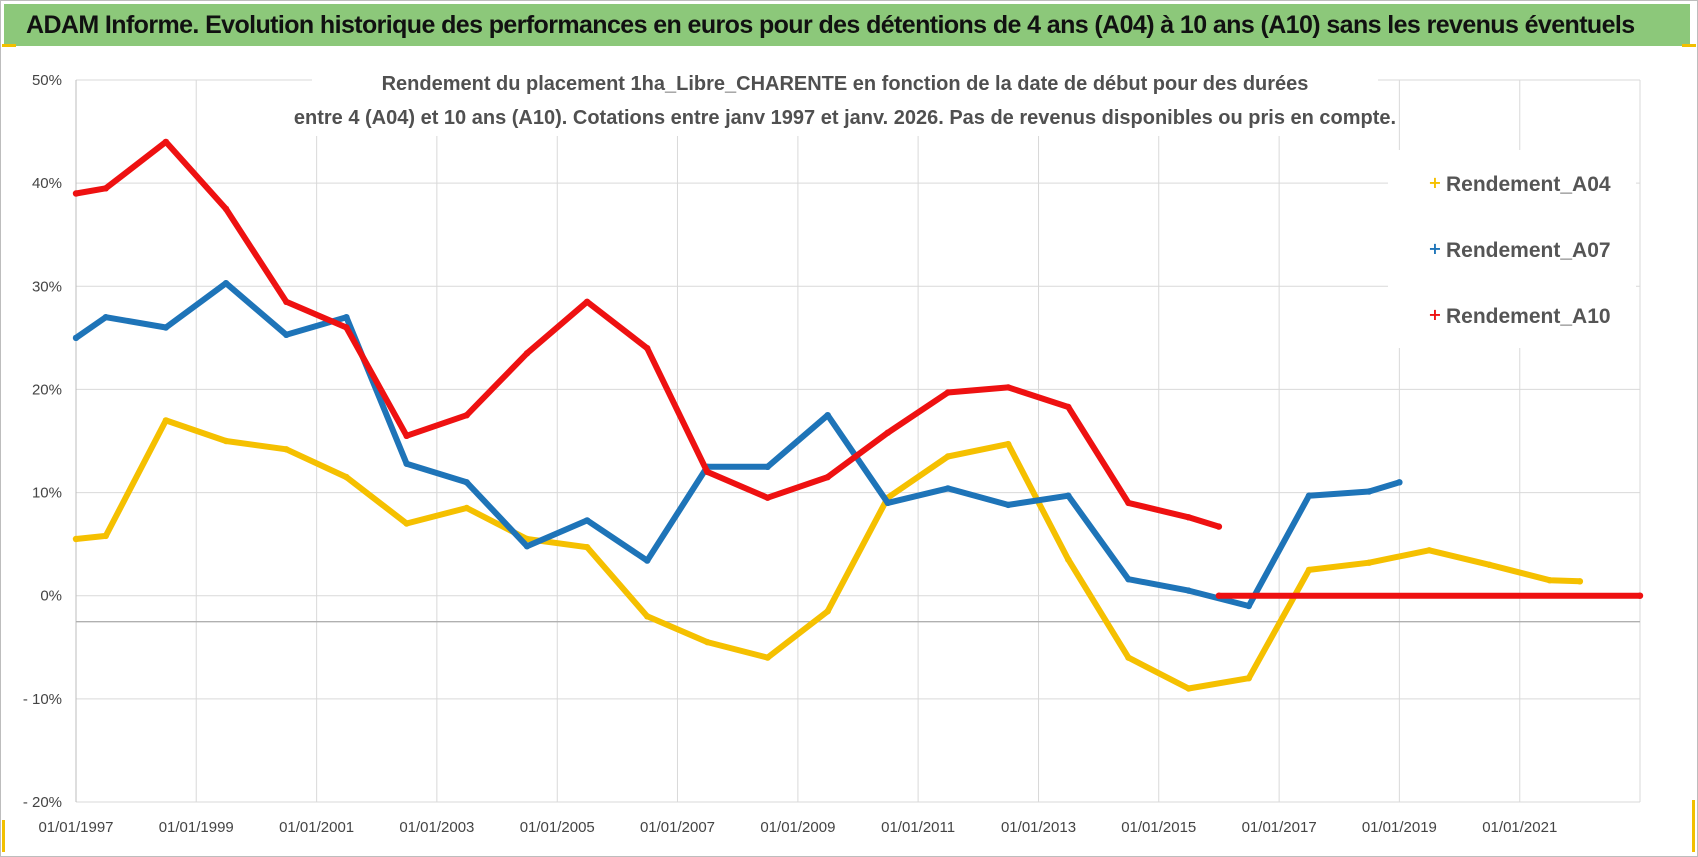 The width and height of the screenshot is (1698, 857). Describe the element at coordinates (1689, 45) in the screenshot. I see `corner-accent-top-right` at that location.